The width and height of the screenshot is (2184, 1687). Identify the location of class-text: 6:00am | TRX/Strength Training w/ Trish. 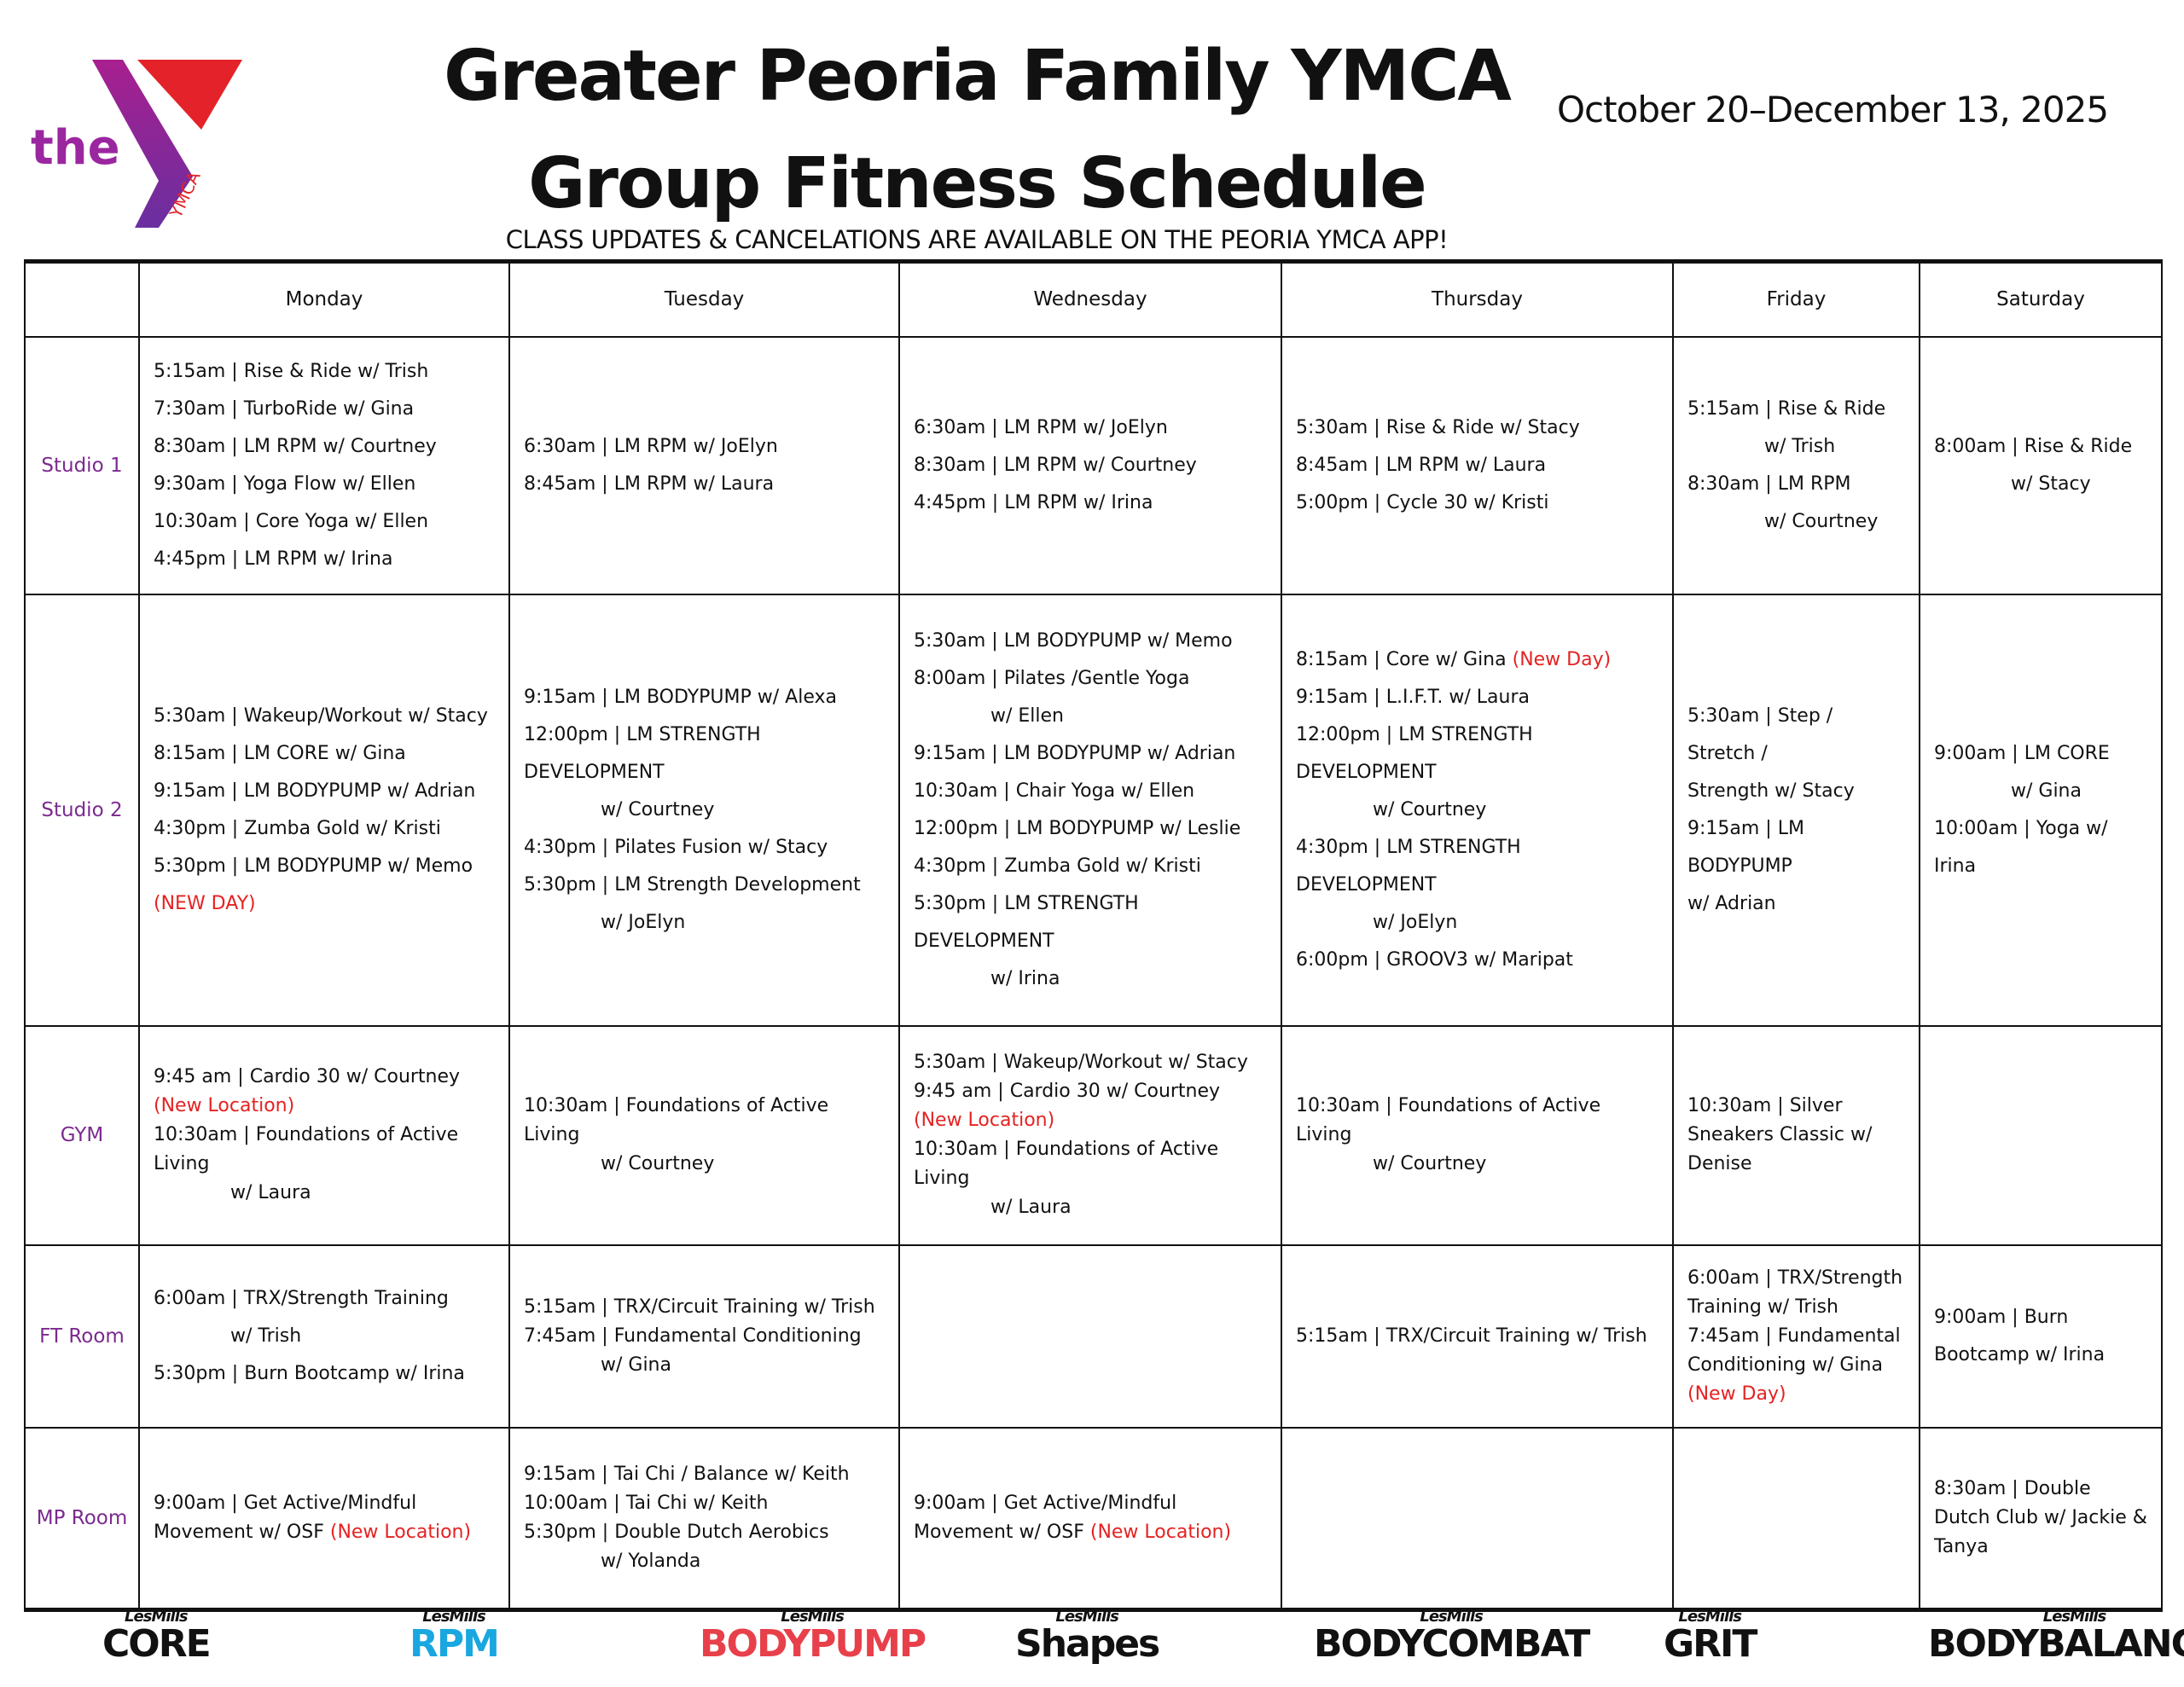
(1795, 1292).